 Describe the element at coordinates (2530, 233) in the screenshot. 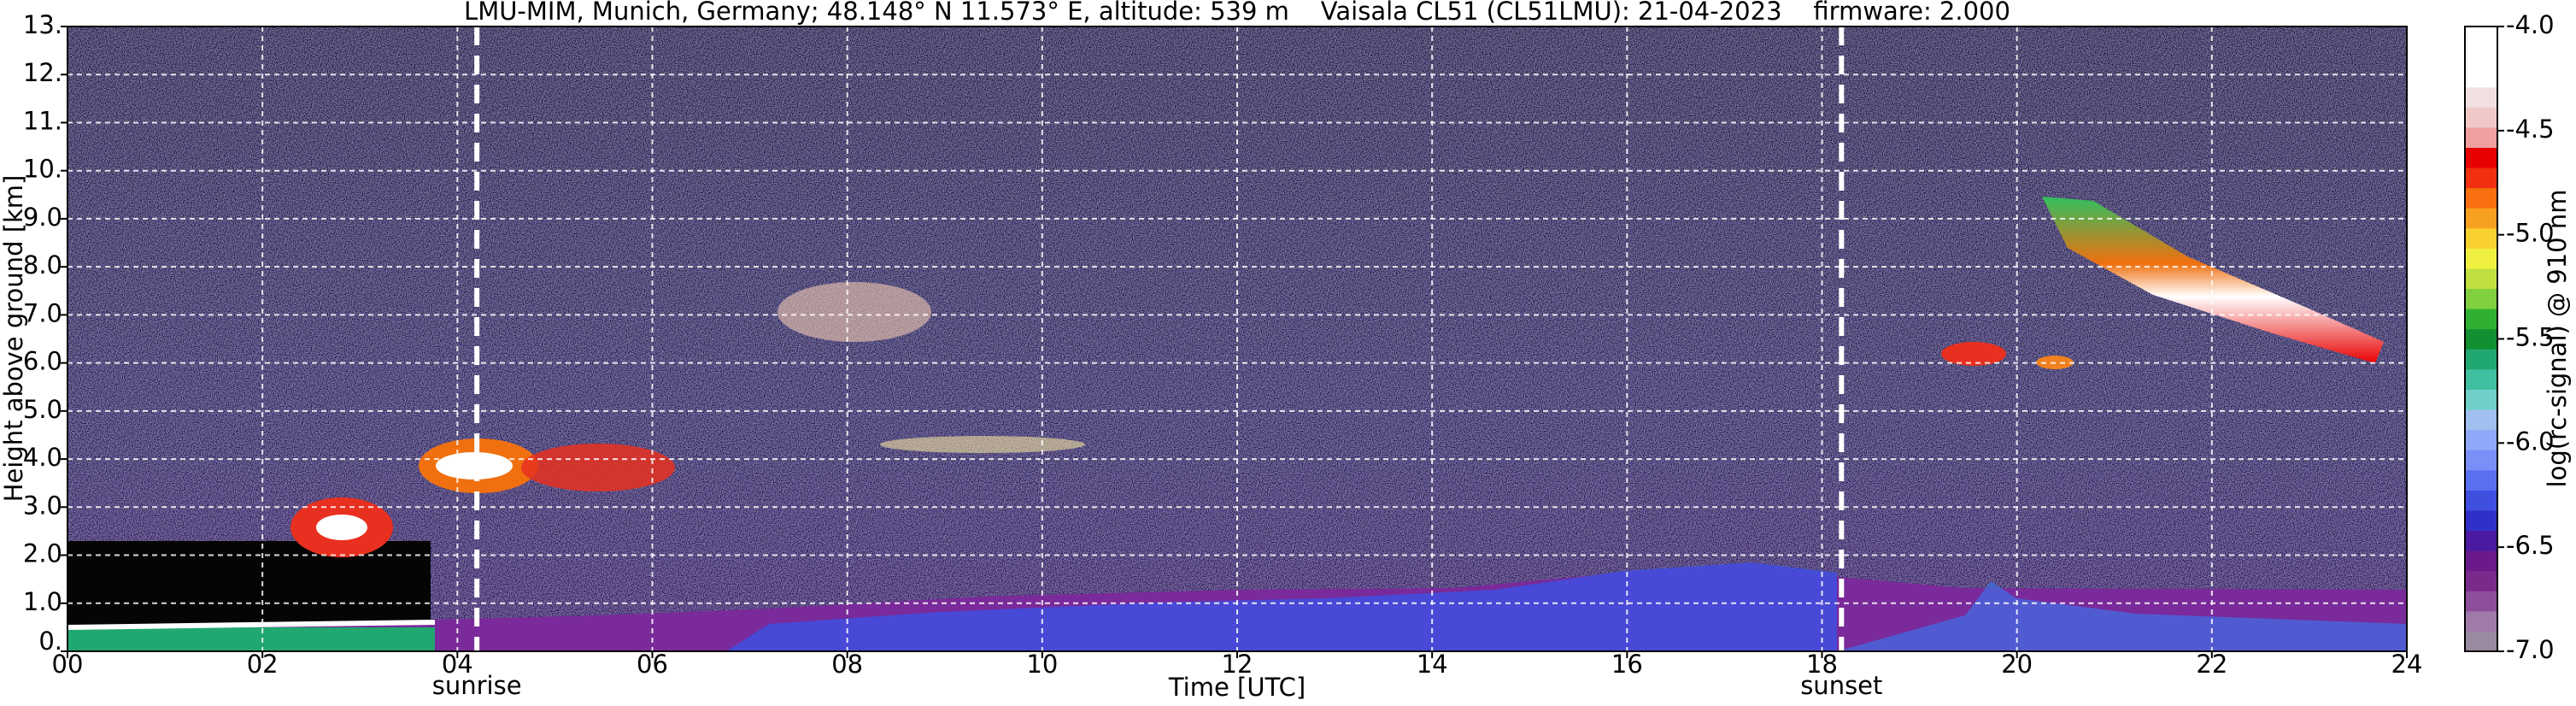

I see `colorbar-tick-label: -5.0` at that location.